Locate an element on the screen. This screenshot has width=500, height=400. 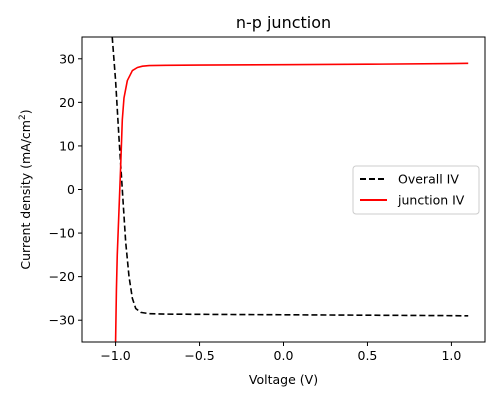
y-tick-label: 0 is located at coordinates (71, 189).